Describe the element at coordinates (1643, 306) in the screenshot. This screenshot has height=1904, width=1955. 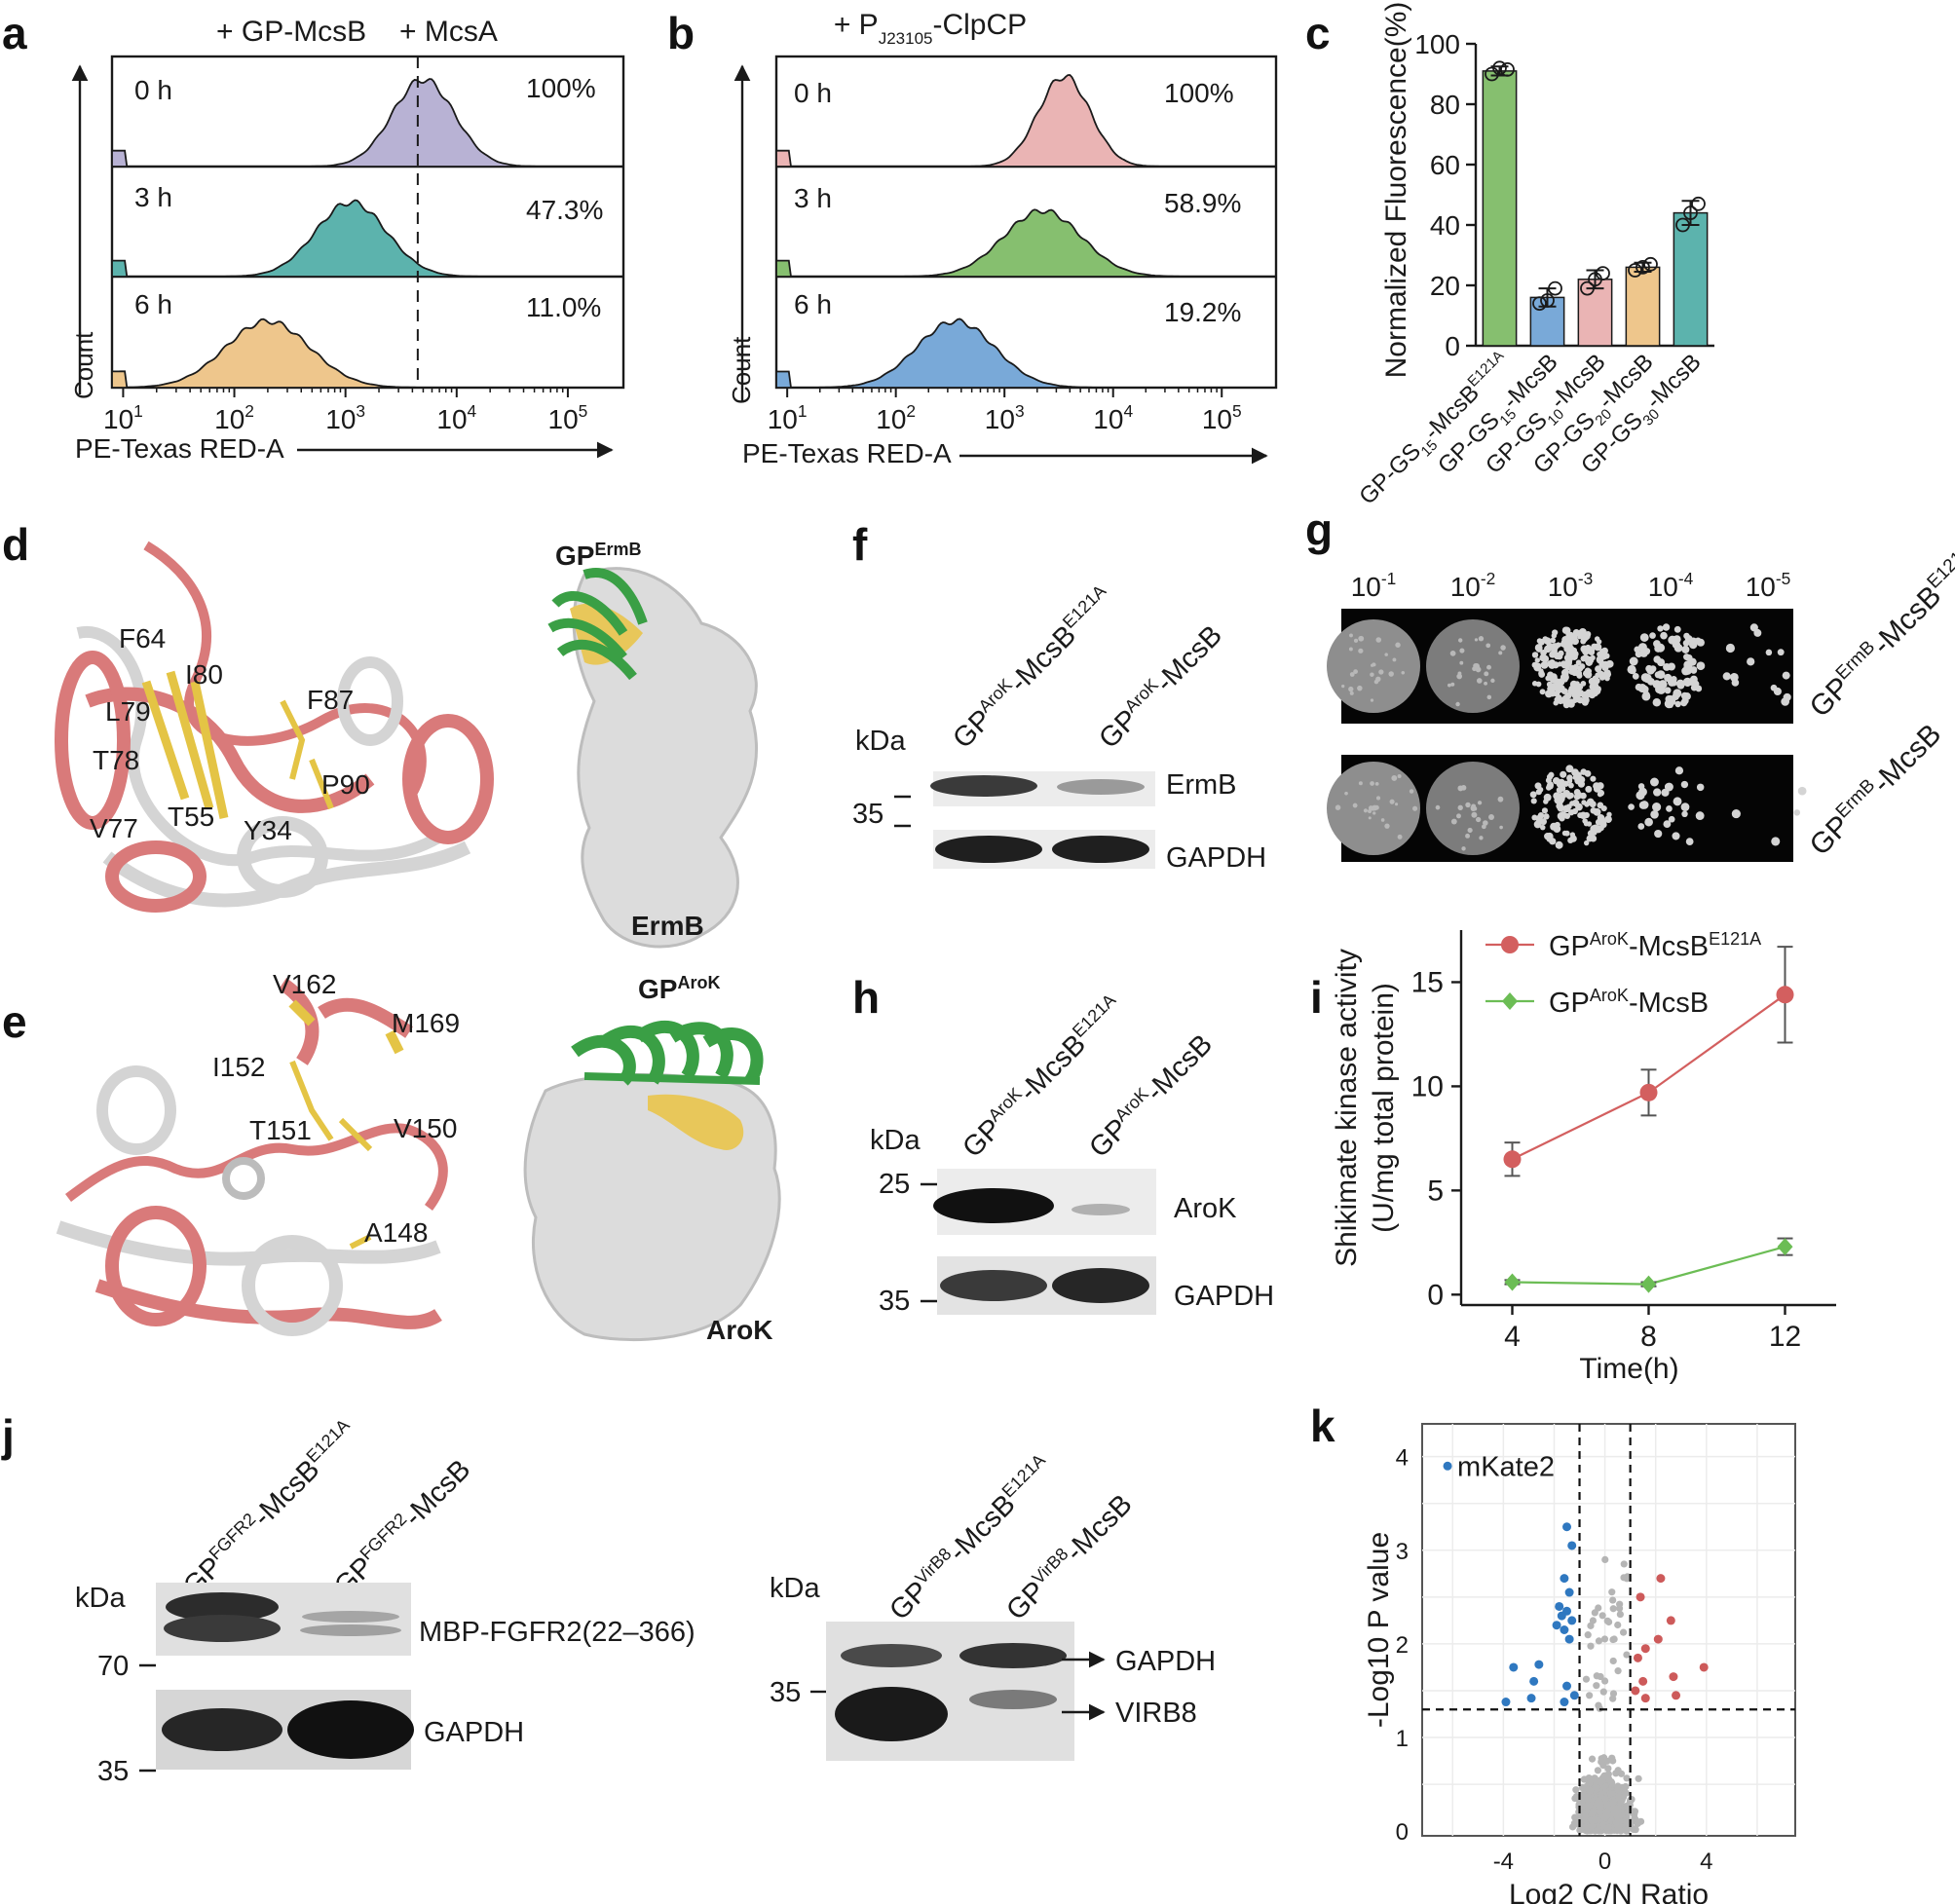
I see `bar` at that location.